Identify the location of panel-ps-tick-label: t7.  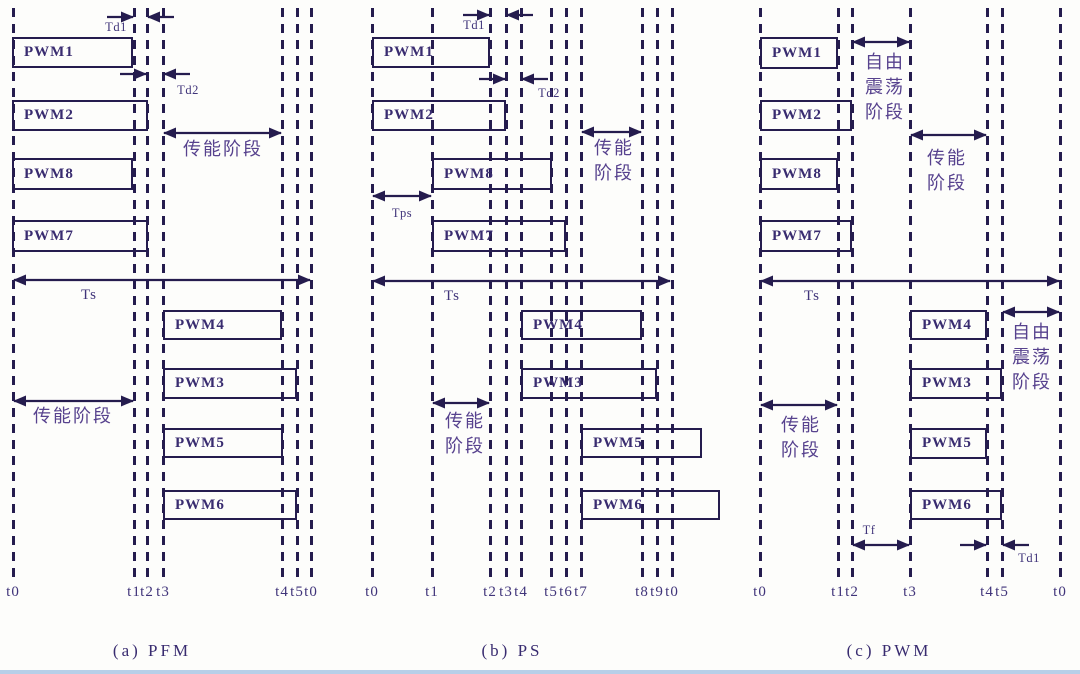
(581, 592).